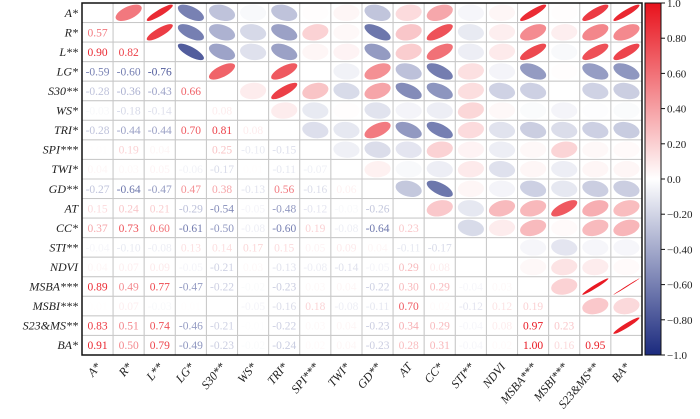  I want to click on correlation-value: 0.08, so click(253, 131).